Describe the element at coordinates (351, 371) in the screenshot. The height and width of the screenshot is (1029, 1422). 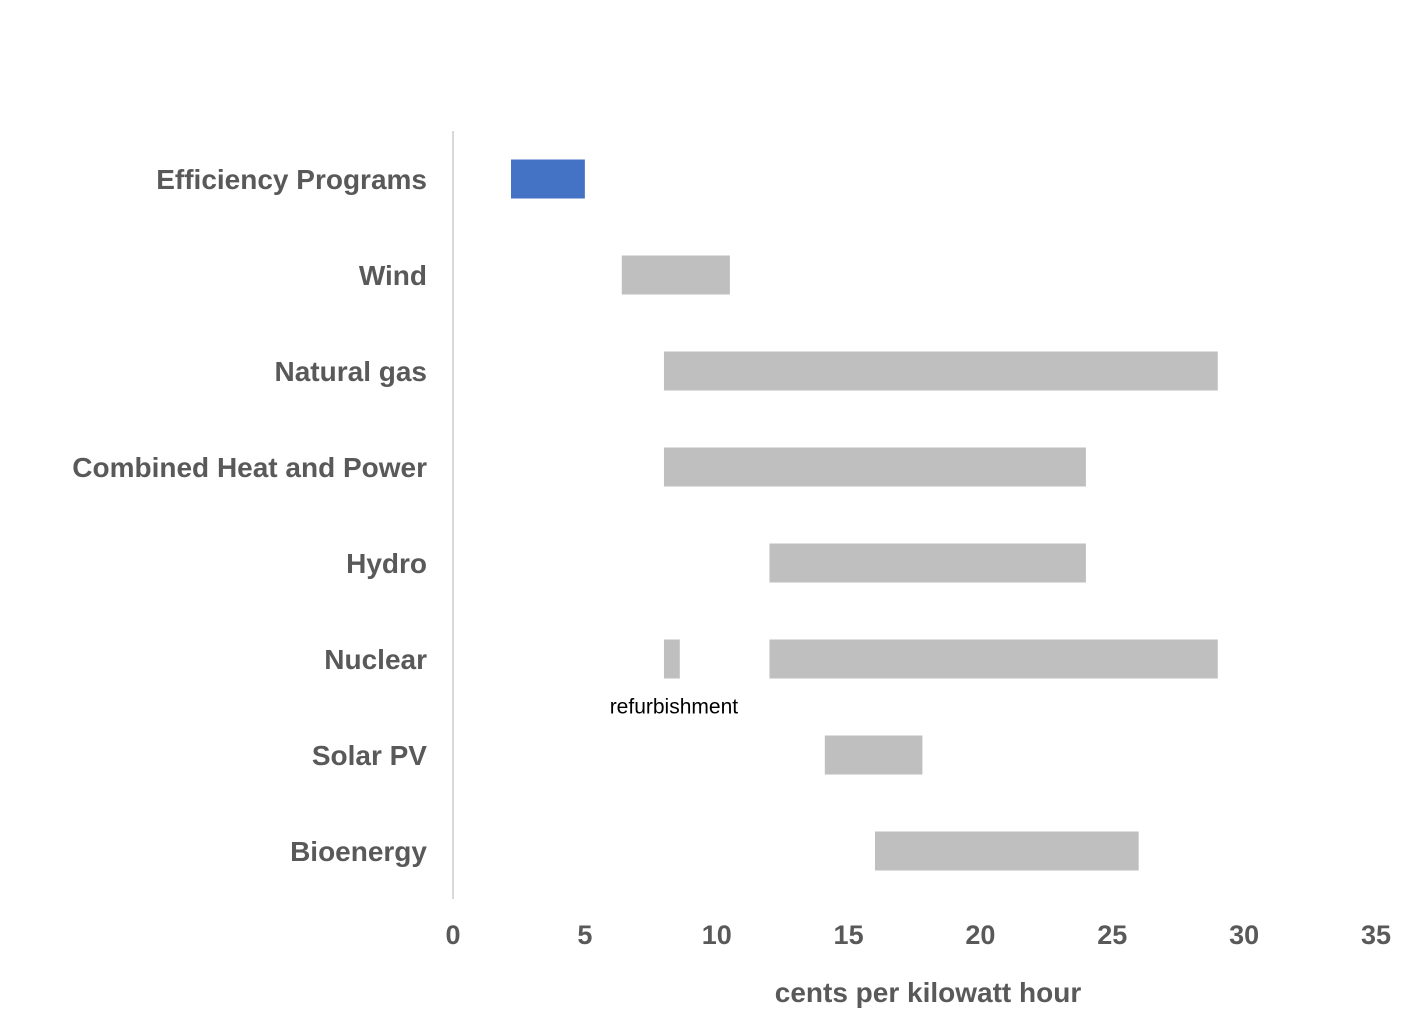
I see `category-label-natural-gas: Natural gas` at that location.